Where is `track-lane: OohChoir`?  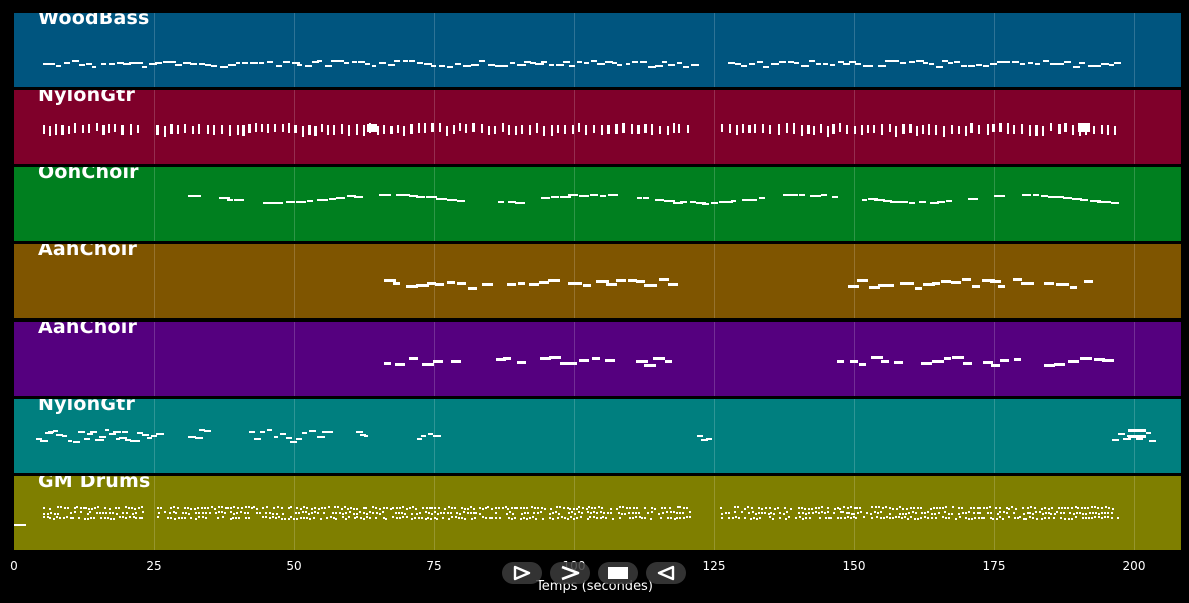
track-lane: OohChoir is located at coordinates (597, 204).